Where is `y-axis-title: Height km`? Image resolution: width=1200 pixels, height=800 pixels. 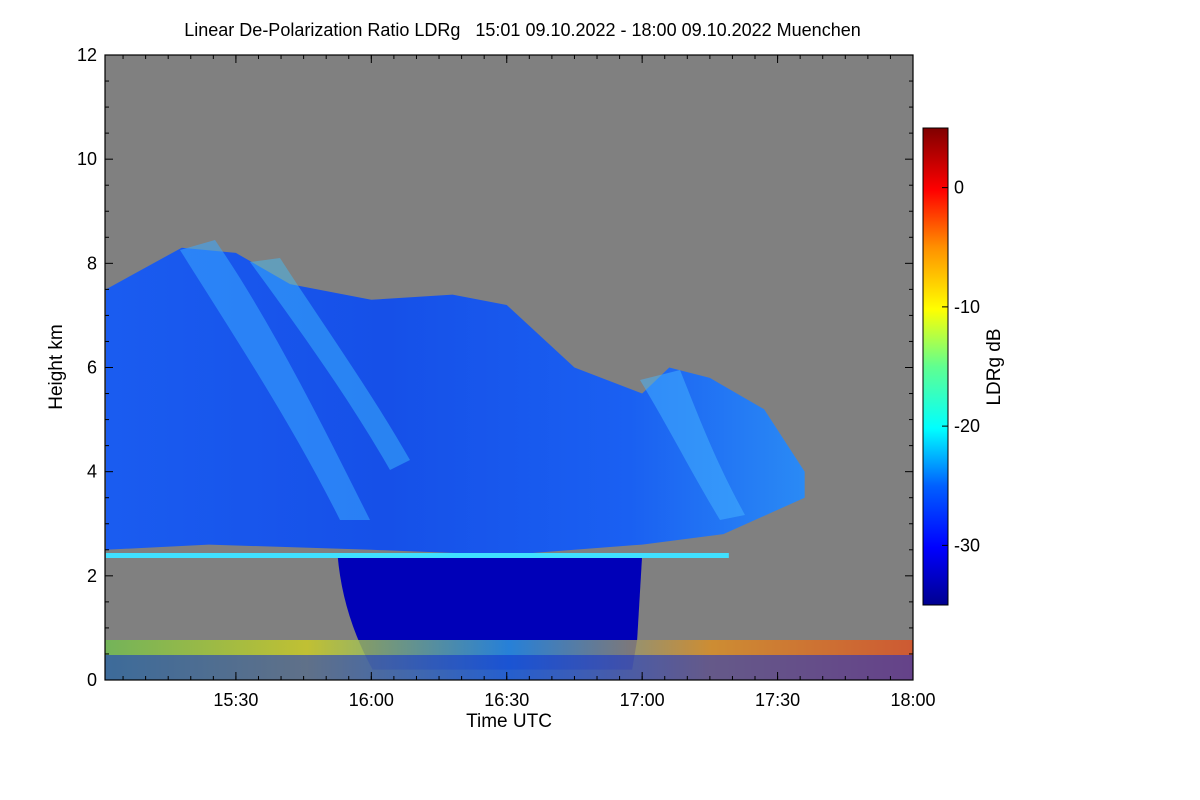
y-axis-title: Height km is located at coordinates (56, 367).